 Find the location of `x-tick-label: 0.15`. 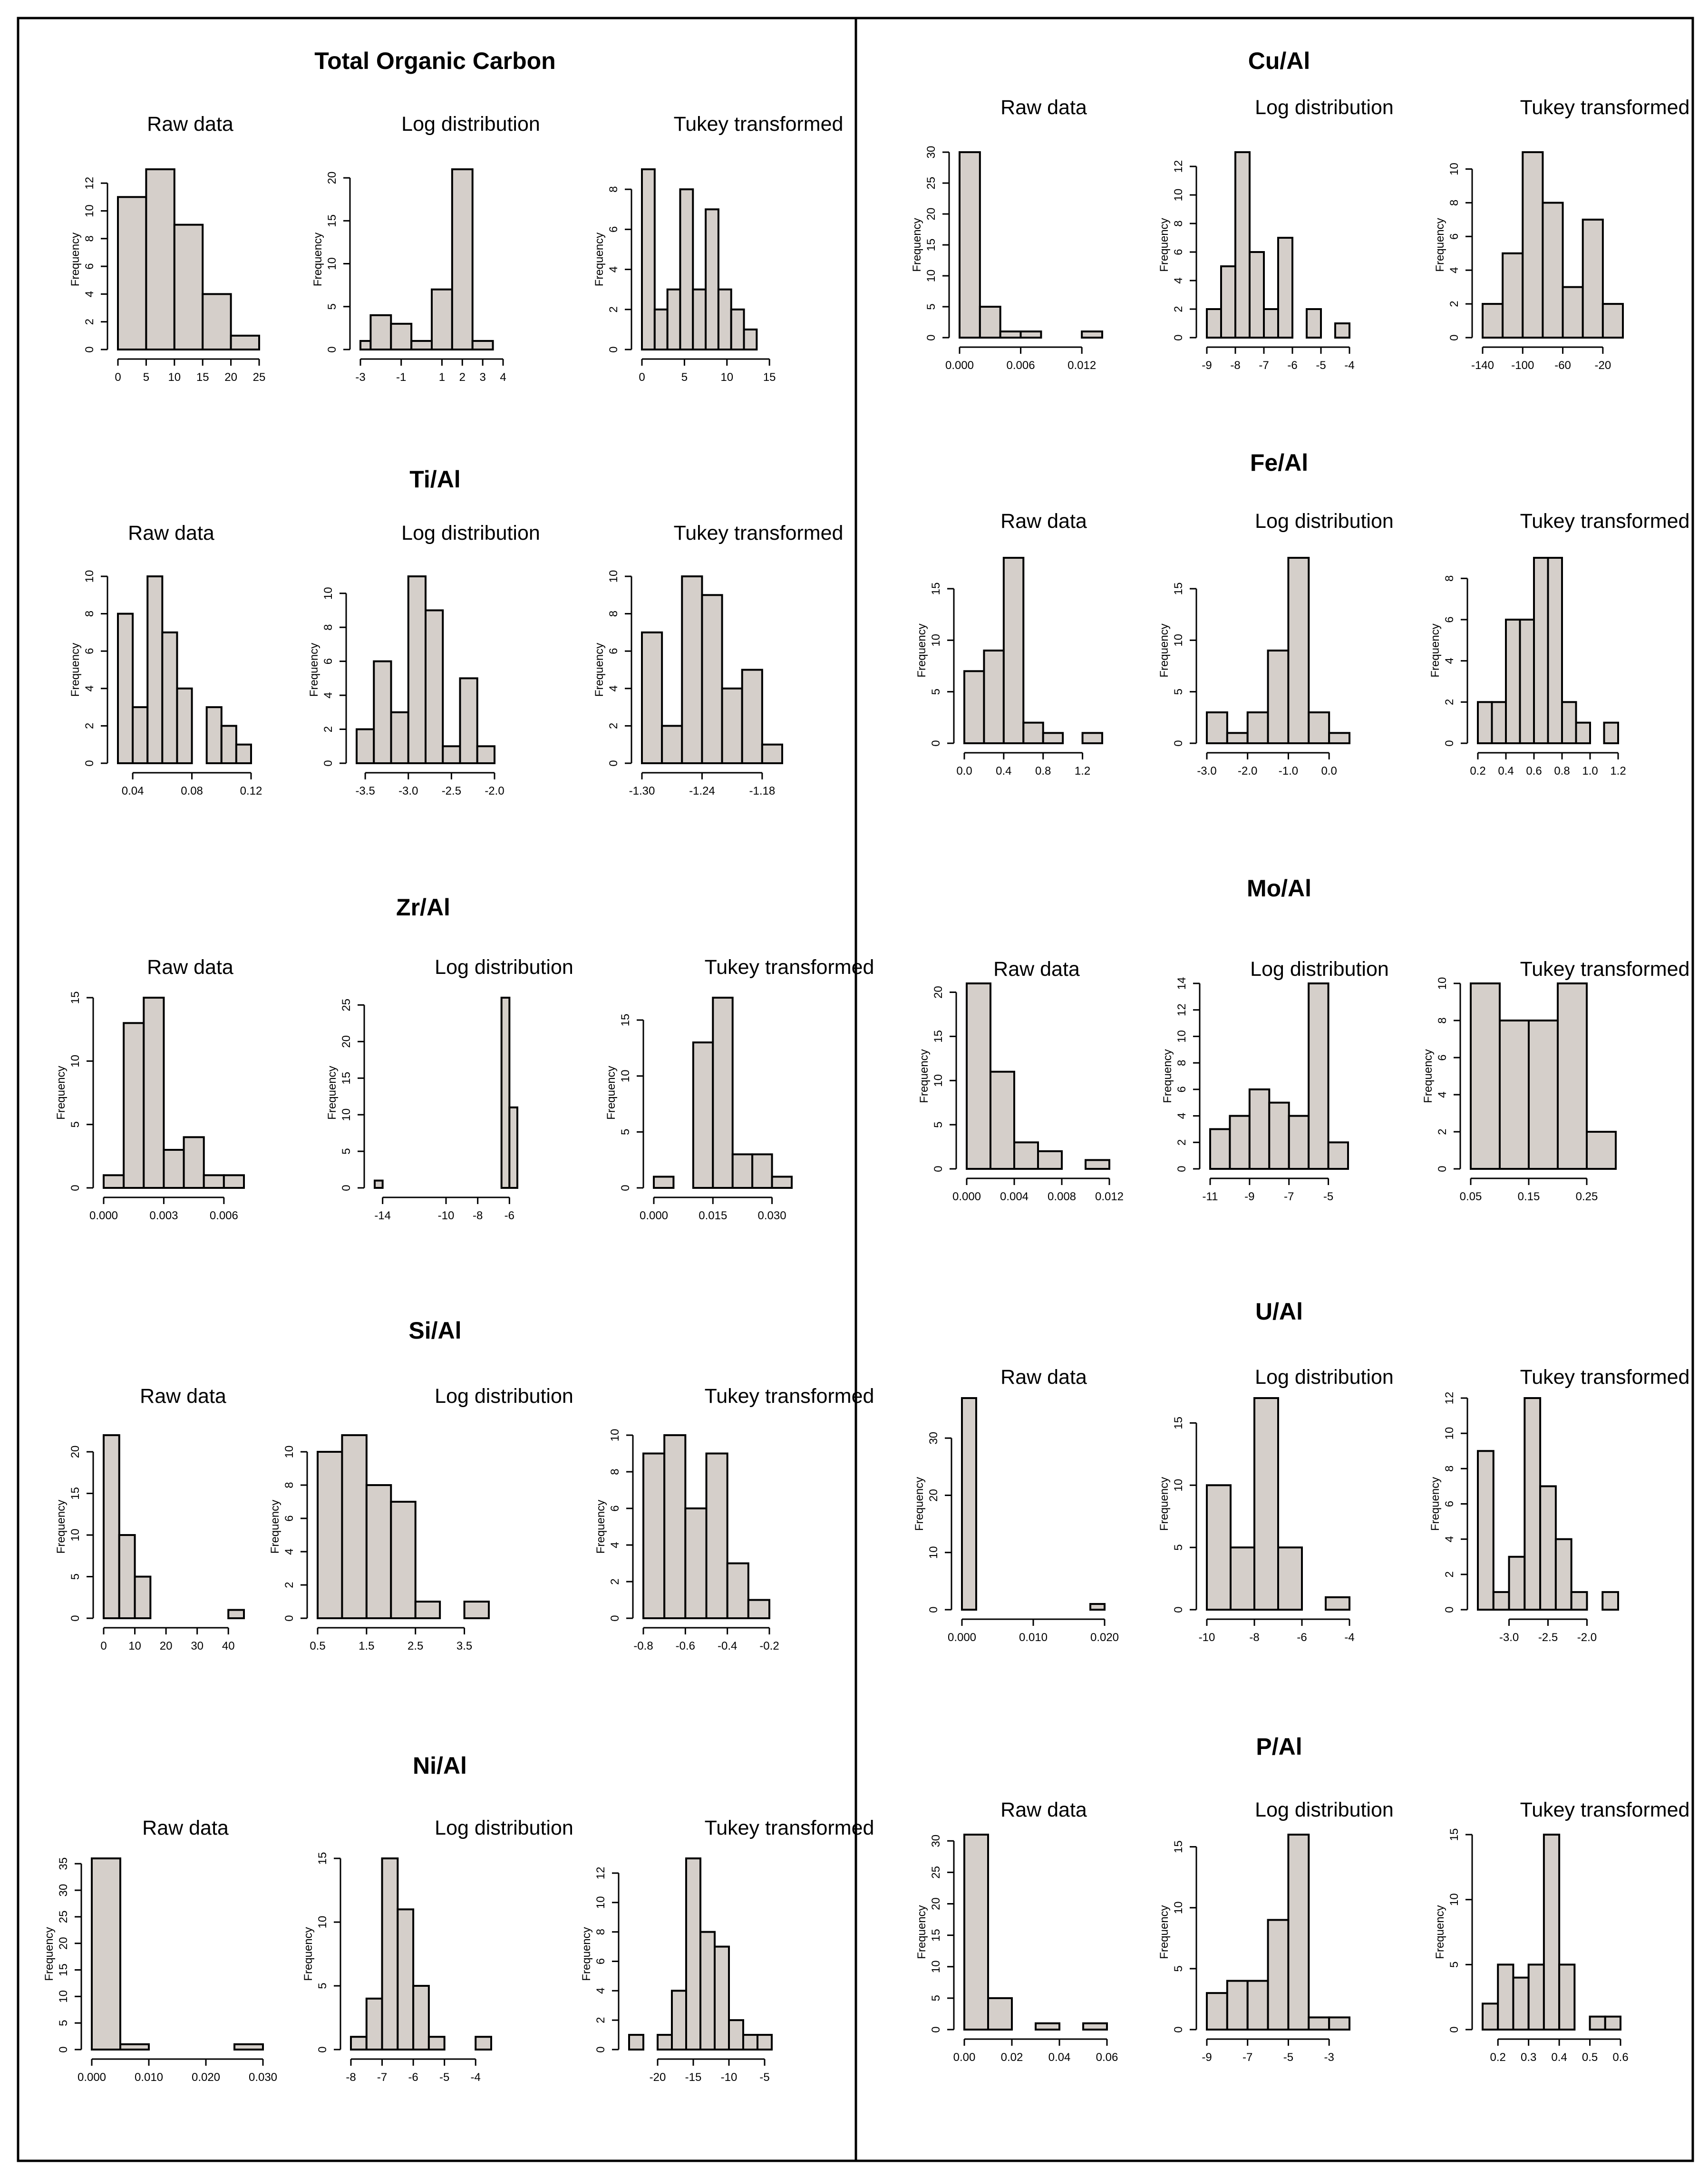

x-tick-label: 0.15 is located at coordinates (1529, 1196).